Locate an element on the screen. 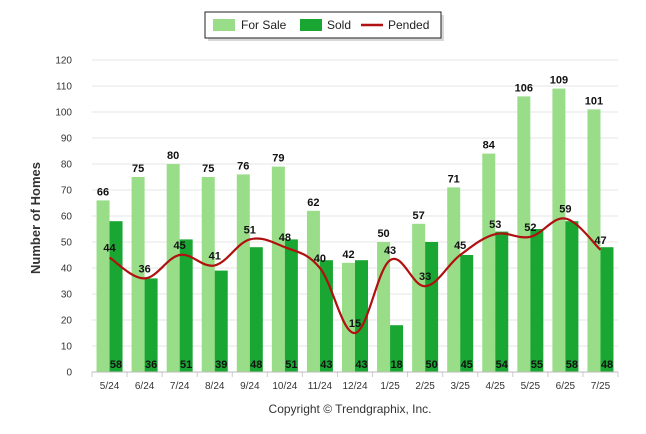  y-tick-label: 100 is located at coordinates (63, 113).